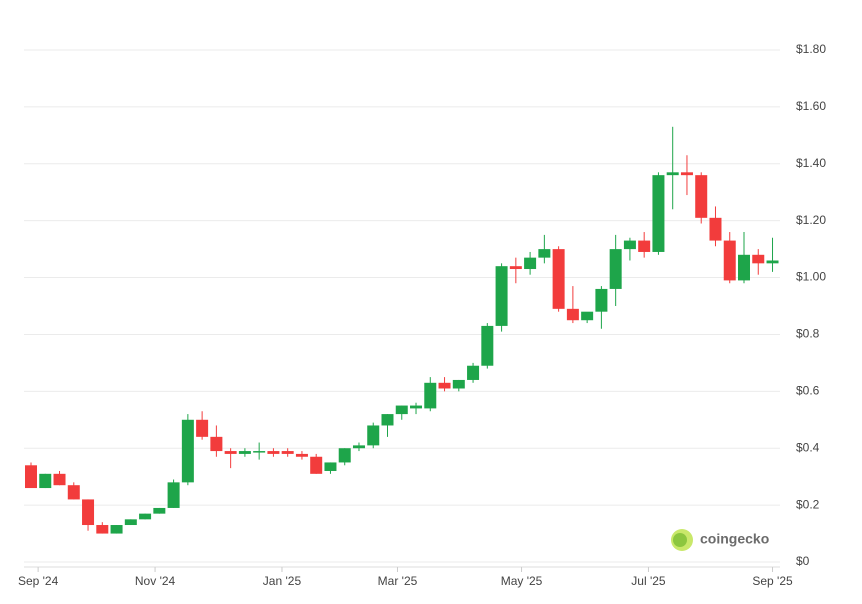 The image size is (862, 604). What do you see at coordinates (811, 163) in the screenshot?
I see `y-tick-label: $1.40` at bounding box center [811, 163].